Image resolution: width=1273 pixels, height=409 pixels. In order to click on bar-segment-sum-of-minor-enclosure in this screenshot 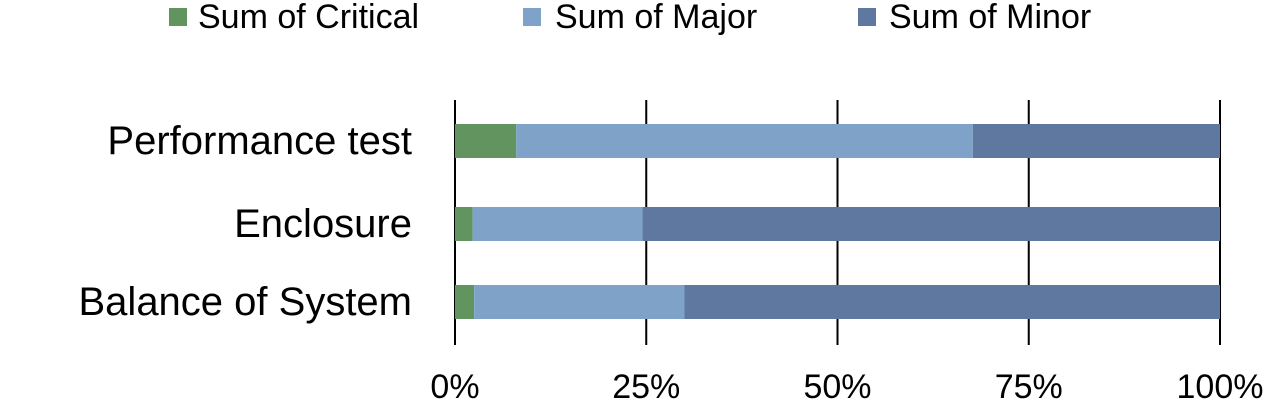, I will do `click(931, 224)`.